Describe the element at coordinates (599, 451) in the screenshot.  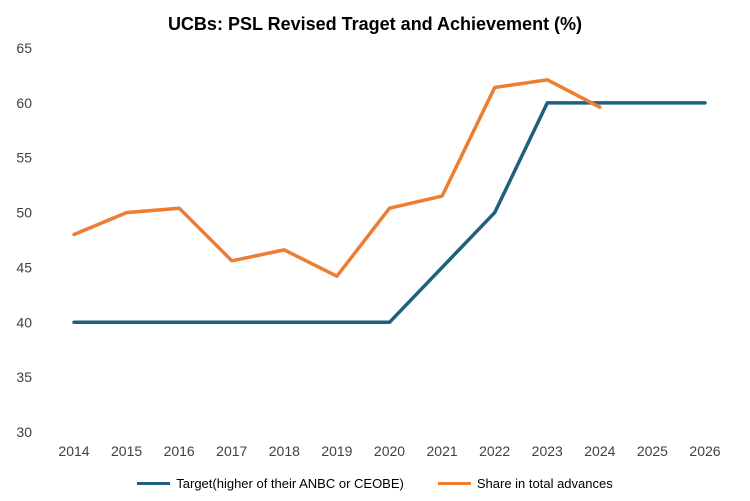
I see `x-tick-label: 2024` at that location.